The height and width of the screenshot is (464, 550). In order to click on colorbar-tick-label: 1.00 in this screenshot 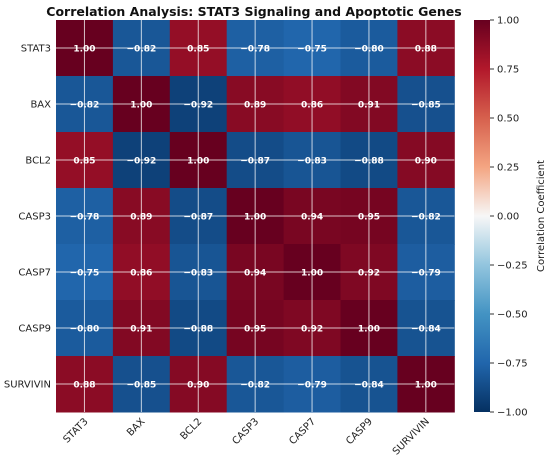, I will do `click(508, 21)`.